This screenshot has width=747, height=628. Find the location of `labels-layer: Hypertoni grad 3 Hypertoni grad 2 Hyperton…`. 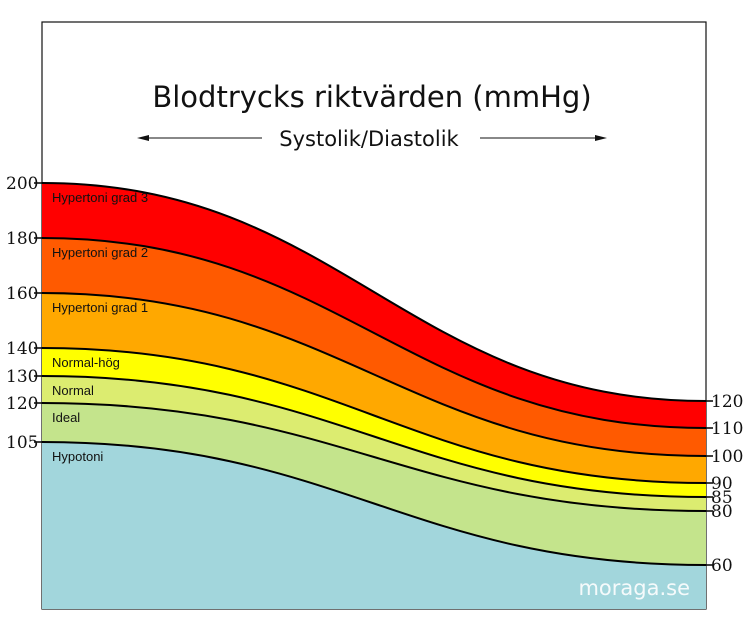

labels-layer: Hypertoni grad 3 Hypertoni grad 2 Hyperton… is located at coordinates (100, 327).